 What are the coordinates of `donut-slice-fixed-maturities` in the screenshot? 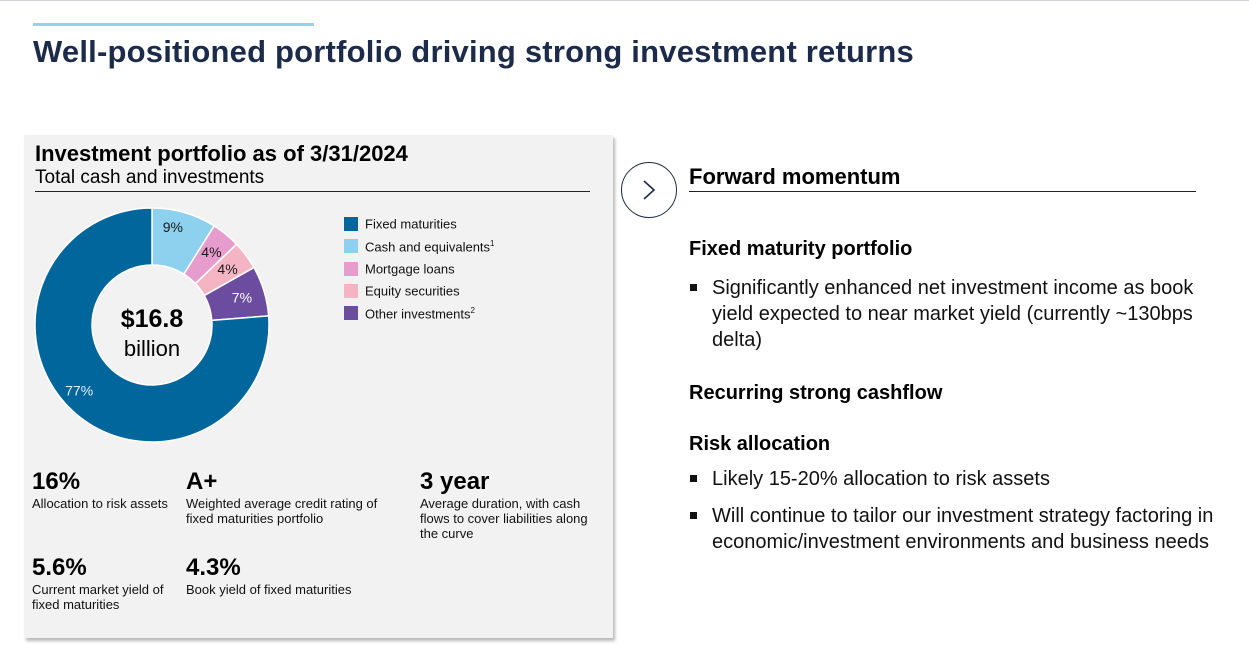 It's located at (152, 325).